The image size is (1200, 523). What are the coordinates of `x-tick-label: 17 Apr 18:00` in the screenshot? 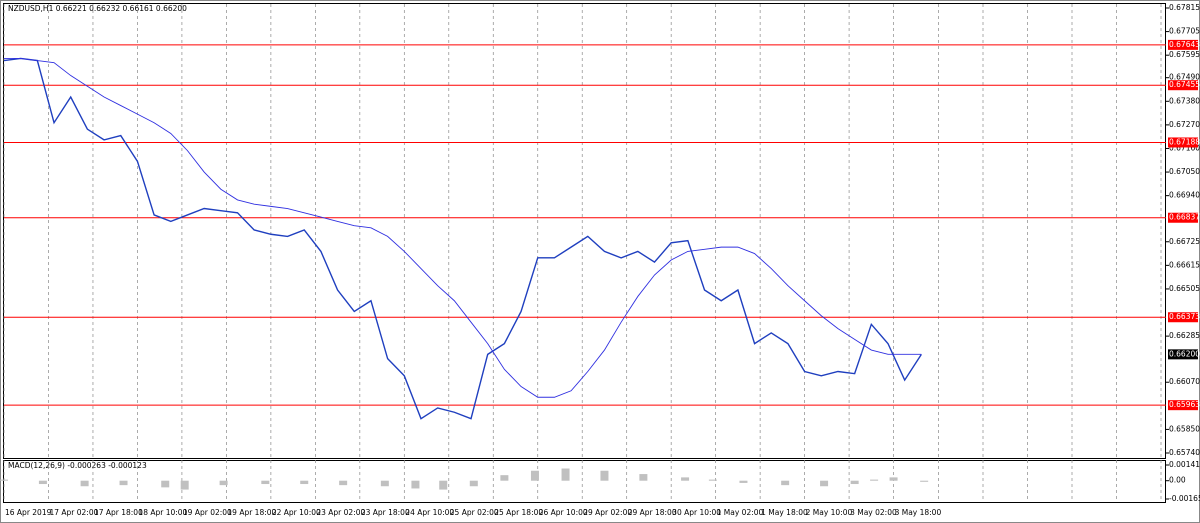 It's located at (118, 512).